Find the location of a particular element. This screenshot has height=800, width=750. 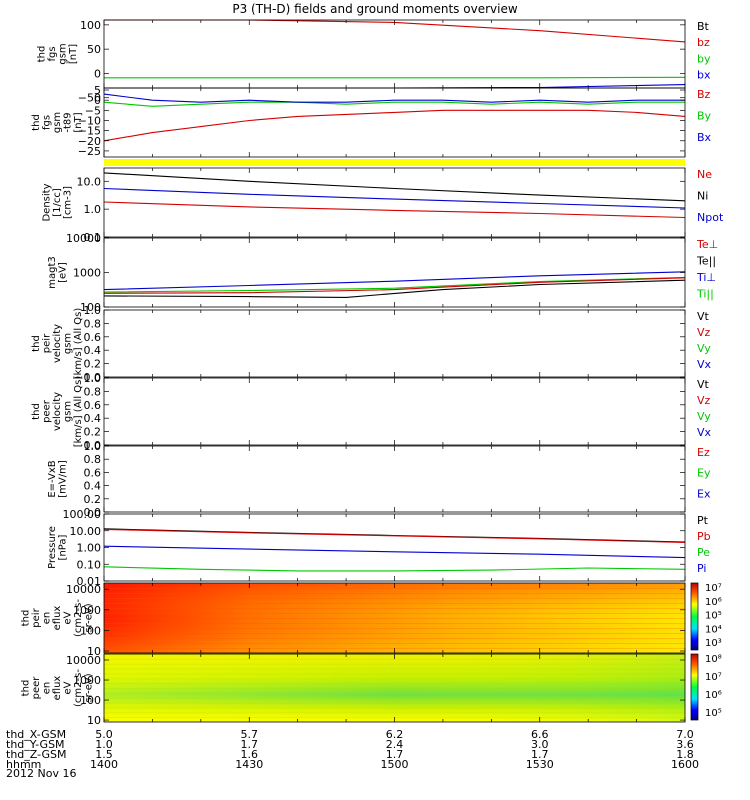

y-axis-label: E=-VxB is located at coordinates (52, 478).